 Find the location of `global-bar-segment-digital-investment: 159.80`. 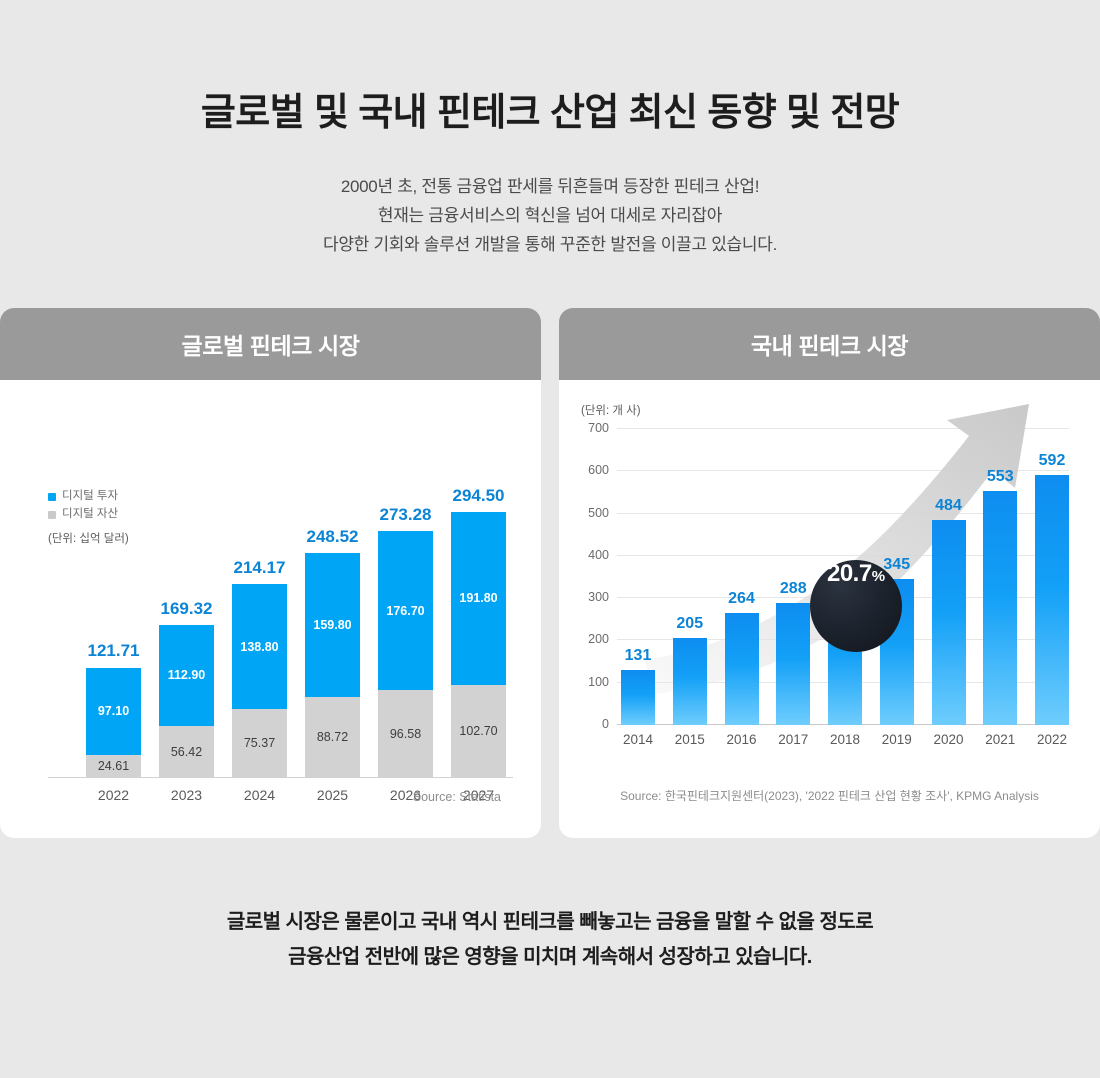

global-bar-segment-digital-investment: 159.80 is located at coordinates (332, 625).